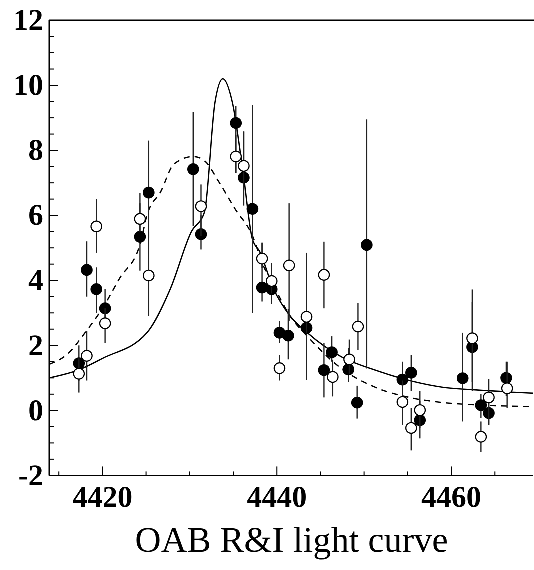 The image size is (534, 570). Describe the element at coordinates (29, 85) in the screenshot. I see `y-tick-label: 10` at that location.